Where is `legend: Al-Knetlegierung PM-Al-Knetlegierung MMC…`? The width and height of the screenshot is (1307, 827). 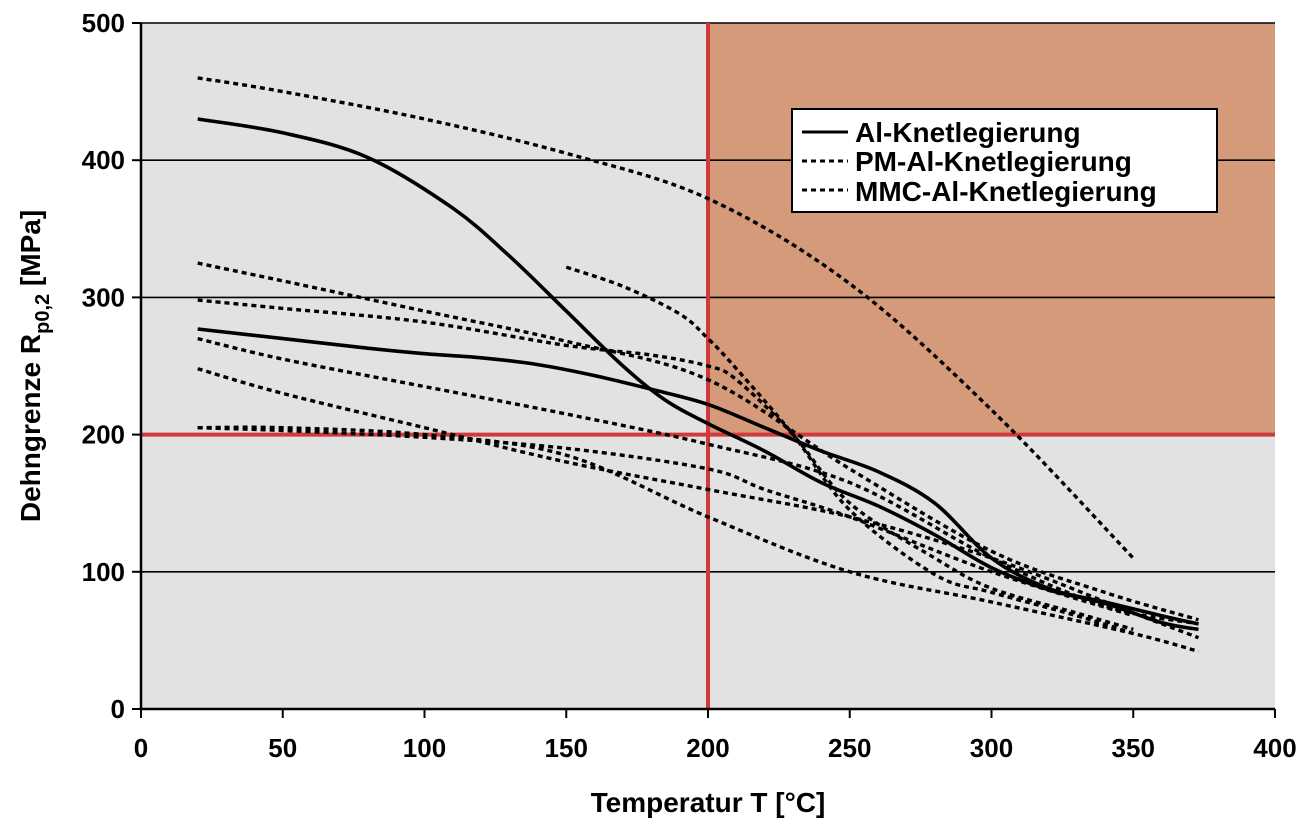
legend: Al-Knetlegierung PM-Al-Knetlegierung MMC… is located at coordinates (1004, 160).